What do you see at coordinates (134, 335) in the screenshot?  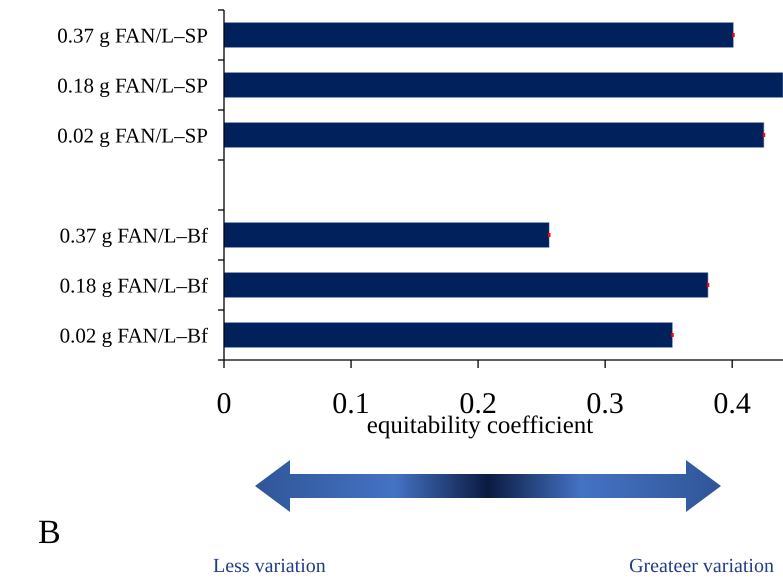 I see `y-tick-label: 0.02 g FAN/L–Bf` at bounding box center [134, 335].